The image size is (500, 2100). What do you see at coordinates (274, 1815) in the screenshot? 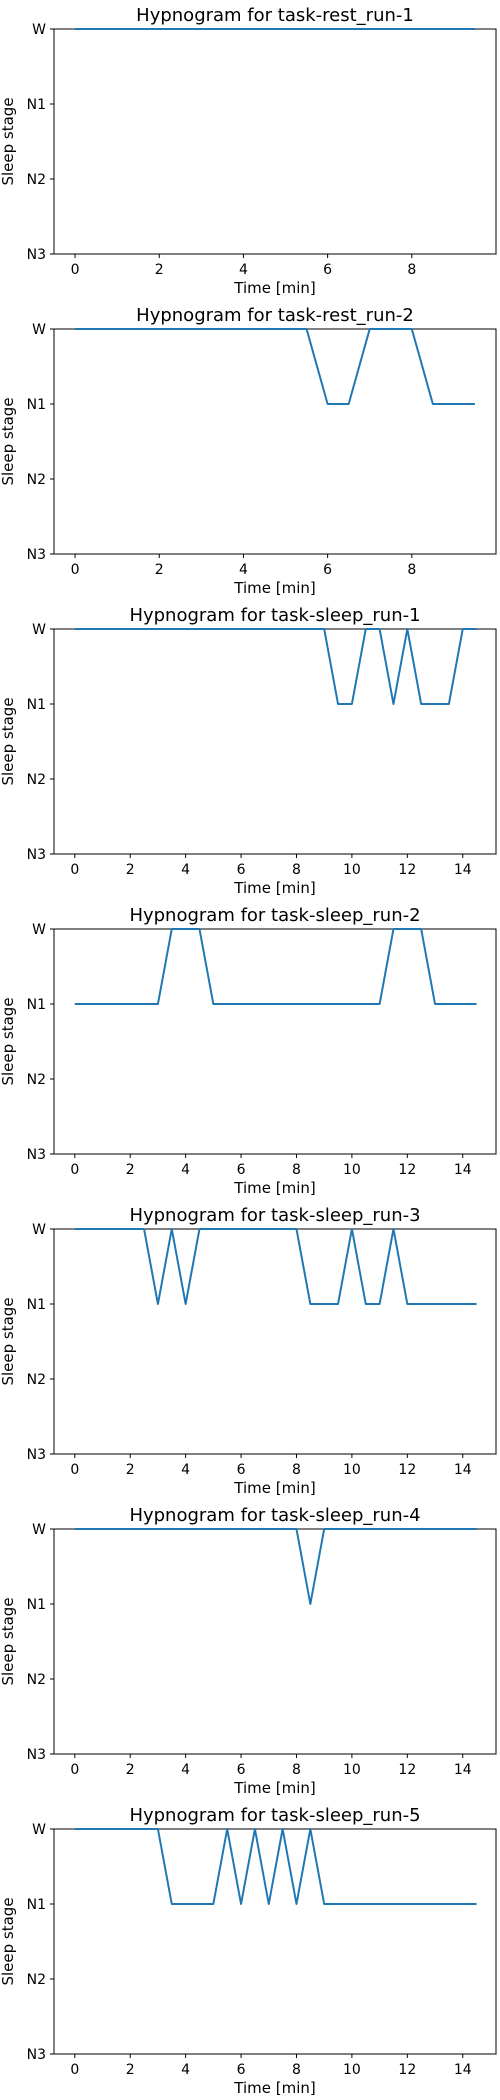
I see `chart-title: Hypnogram for task-sleep_run-5` at bounding box center [274, 1815].